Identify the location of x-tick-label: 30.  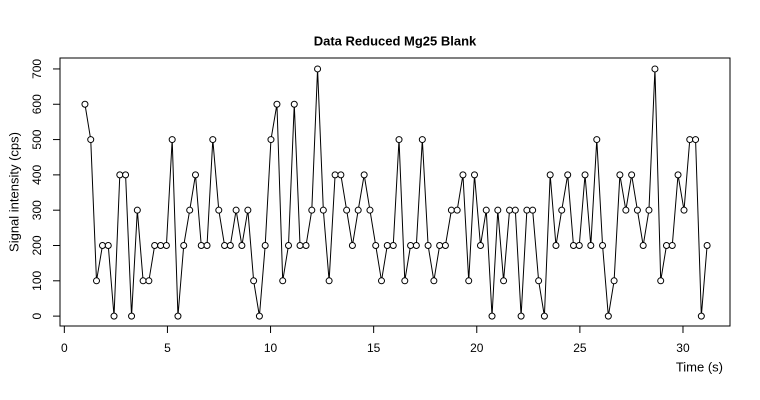
(683, 348).